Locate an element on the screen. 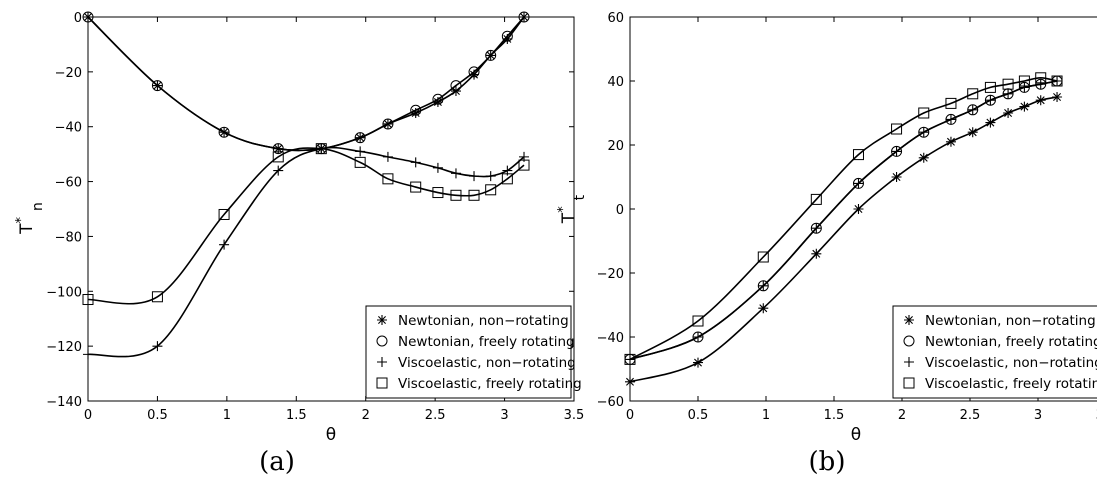  panel-a-sublabel: (a) is located at coordinates (277, 462).